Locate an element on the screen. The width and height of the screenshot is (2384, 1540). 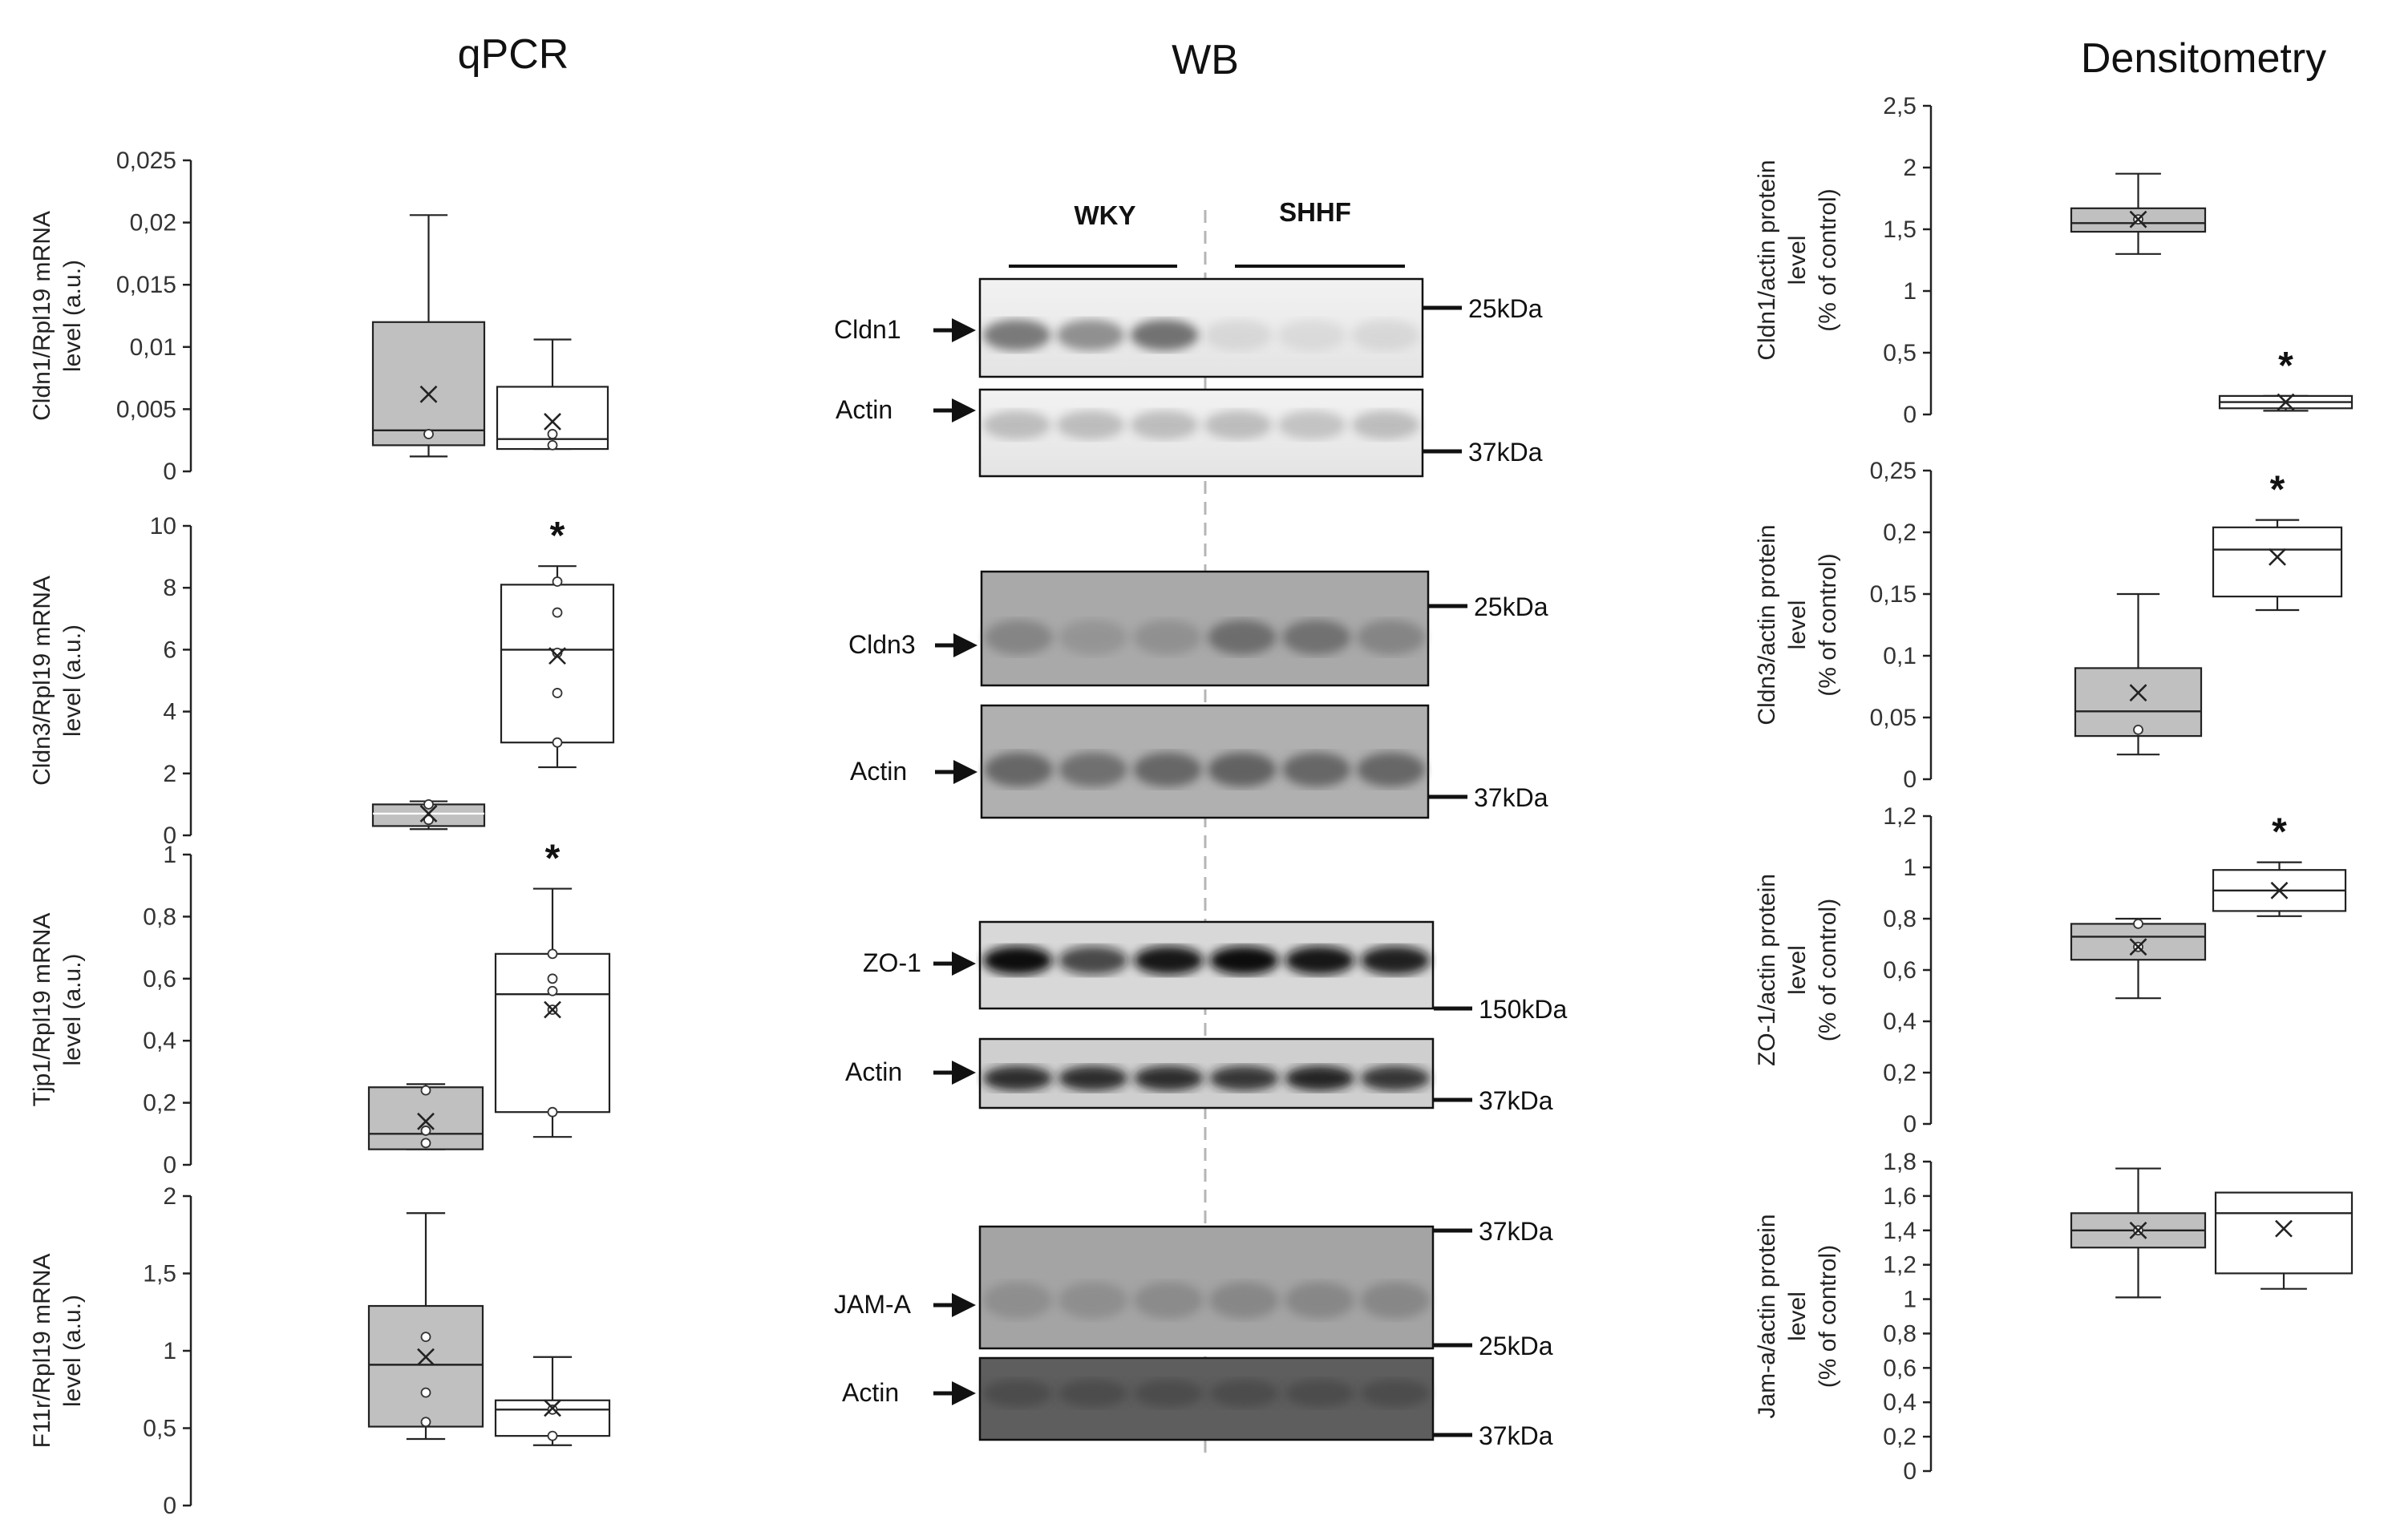
y-tick-label: 0,01 is located at coordinates (153, 348).